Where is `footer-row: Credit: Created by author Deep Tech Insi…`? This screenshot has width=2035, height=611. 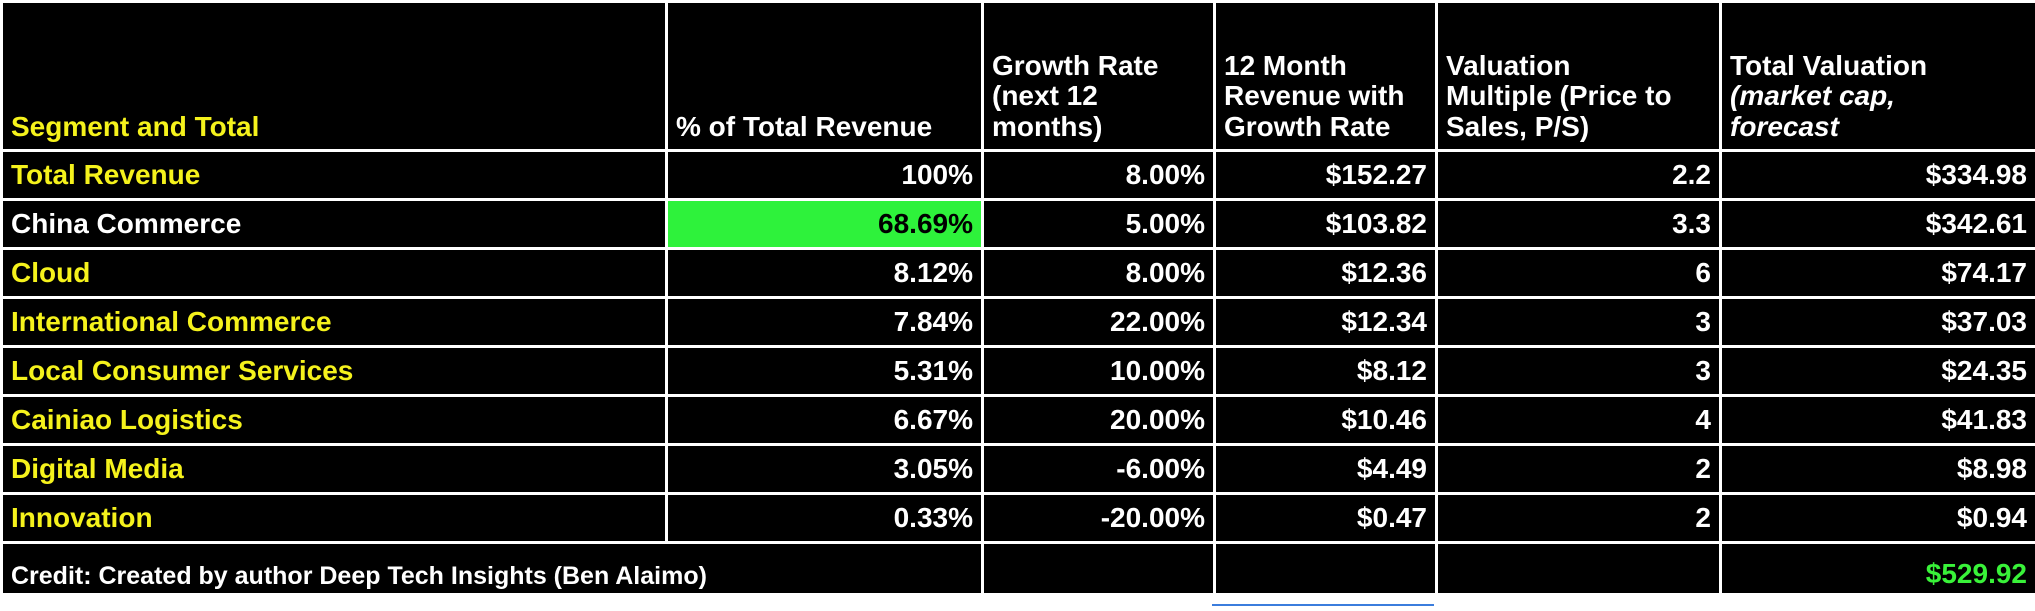 footer-row: Credit: Created by author Deep Tech Insi… is located at coordinates (1018, 569).